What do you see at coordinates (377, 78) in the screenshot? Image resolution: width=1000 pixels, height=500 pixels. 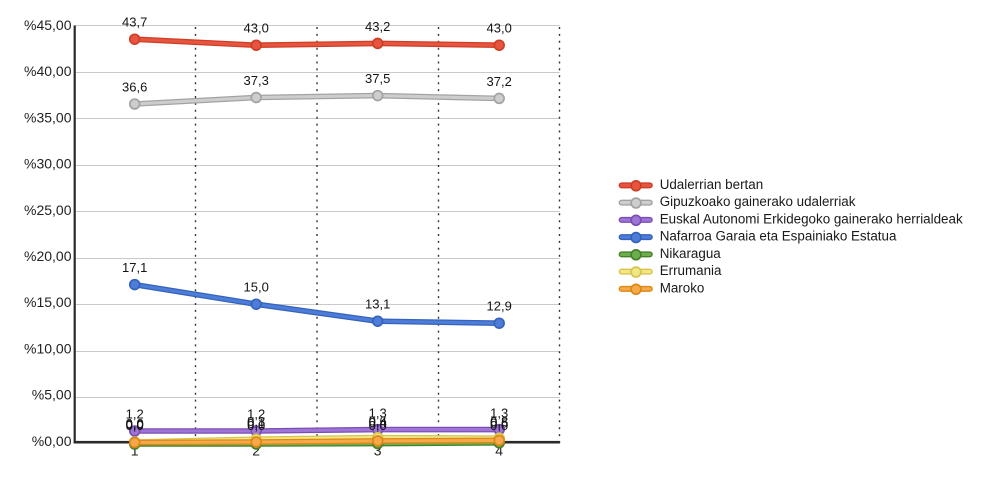 I see `svg-text: 37,5` at bounding box center [377, 78].